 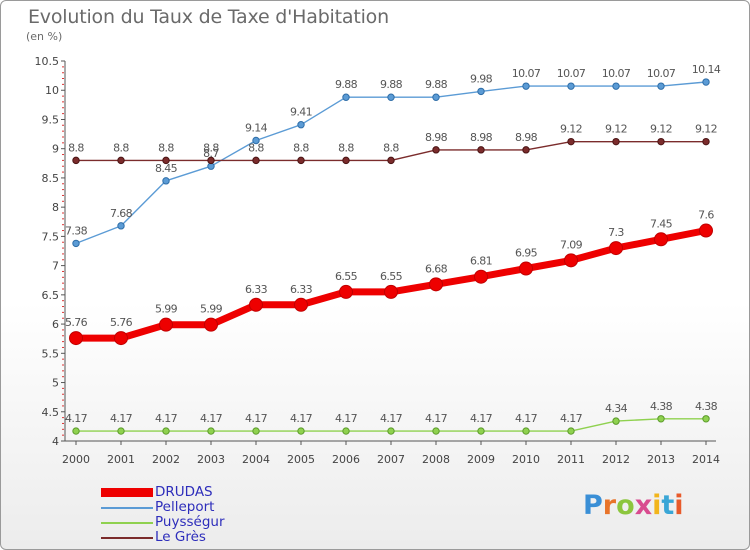 I want to click on data-label: 7.6, so click(x=706, y=215).